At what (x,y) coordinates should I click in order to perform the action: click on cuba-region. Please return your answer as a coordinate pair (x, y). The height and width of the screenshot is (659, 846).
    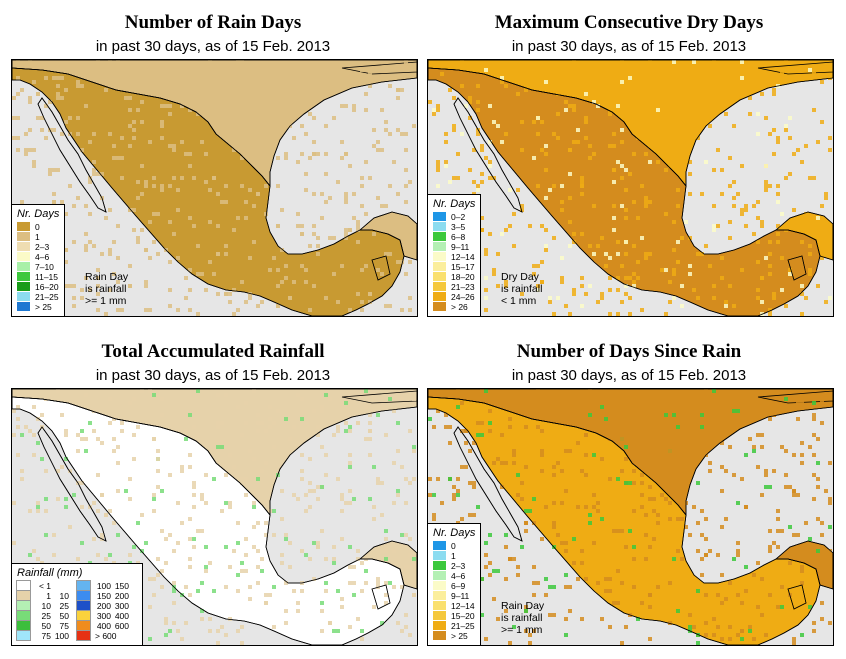
    Looking at the image, I should click on (379, 397).